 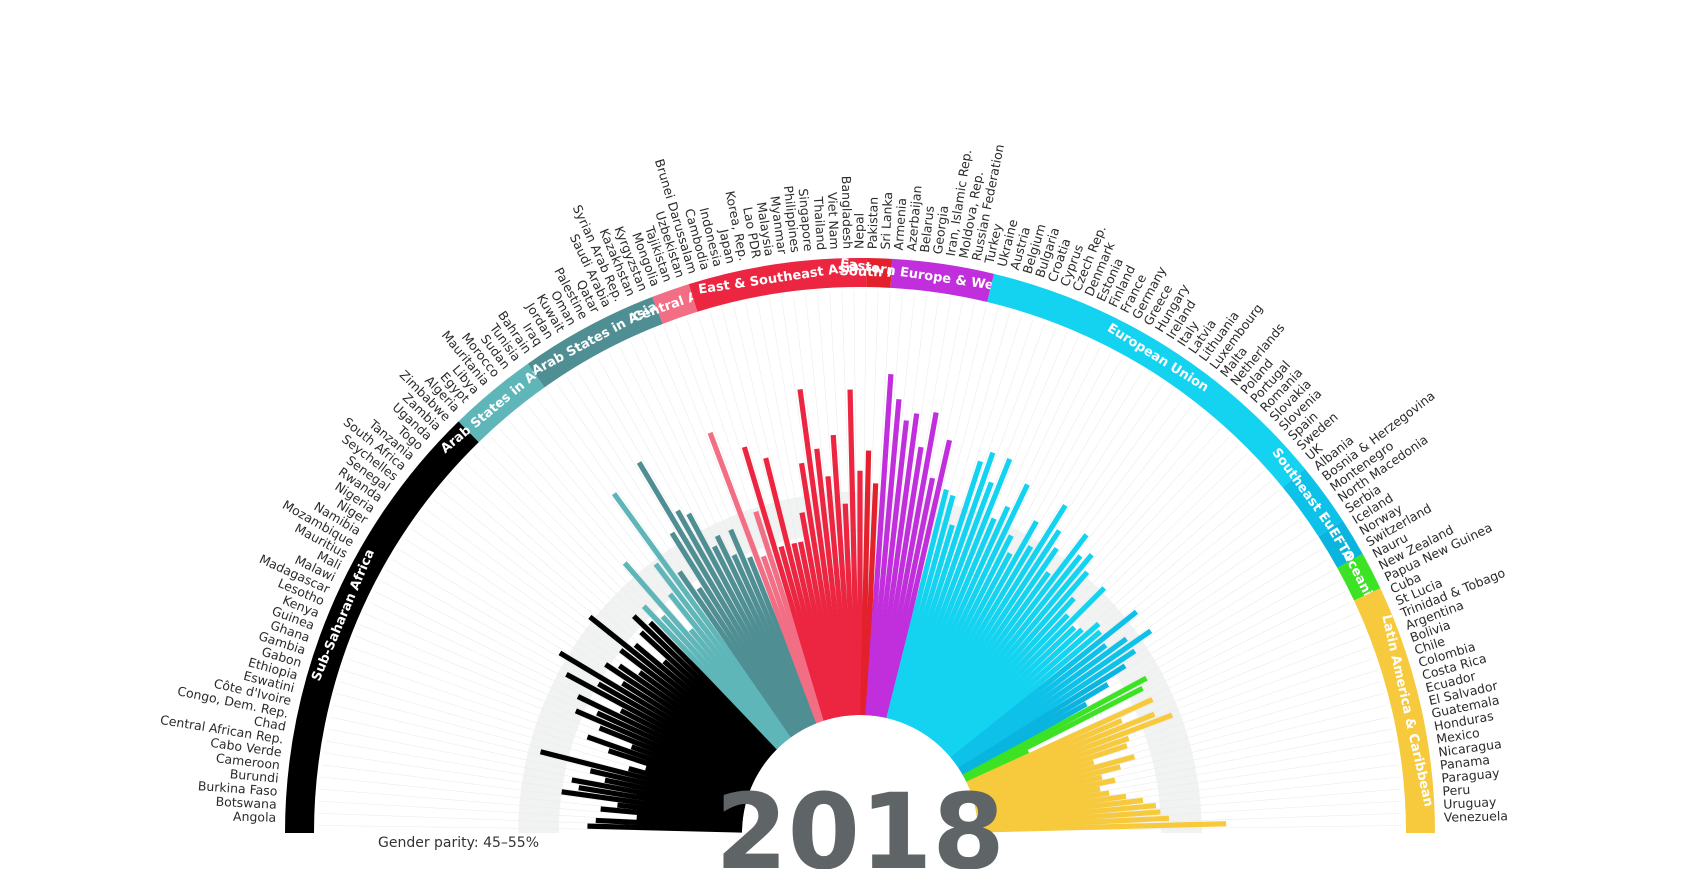 I want to click on bar-botswana, so click(x=669, y=823).